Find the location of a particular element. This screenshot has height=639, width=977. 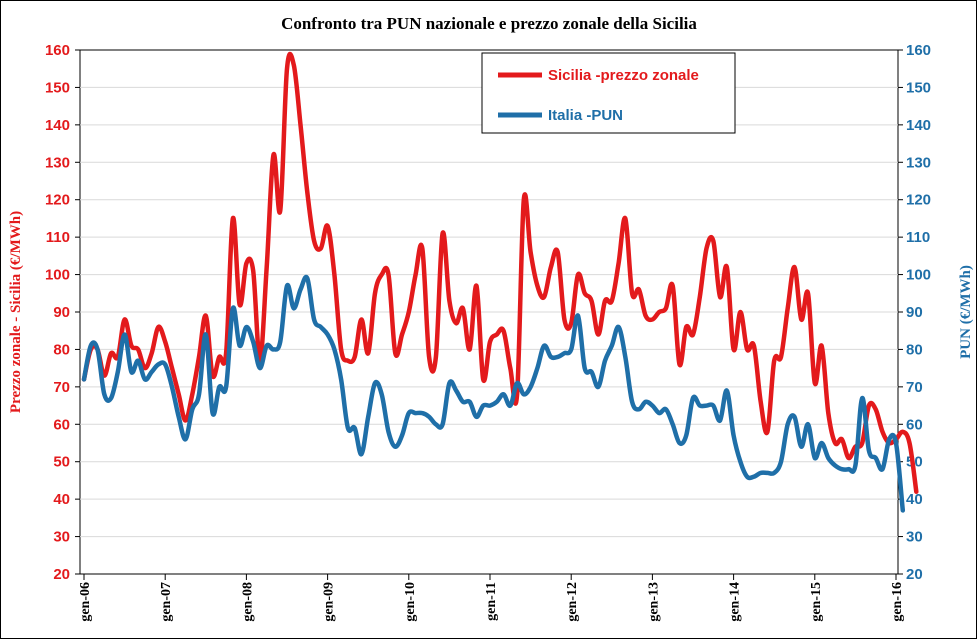

y-tick-label-right: 150 is located at coordinates (918, 87).